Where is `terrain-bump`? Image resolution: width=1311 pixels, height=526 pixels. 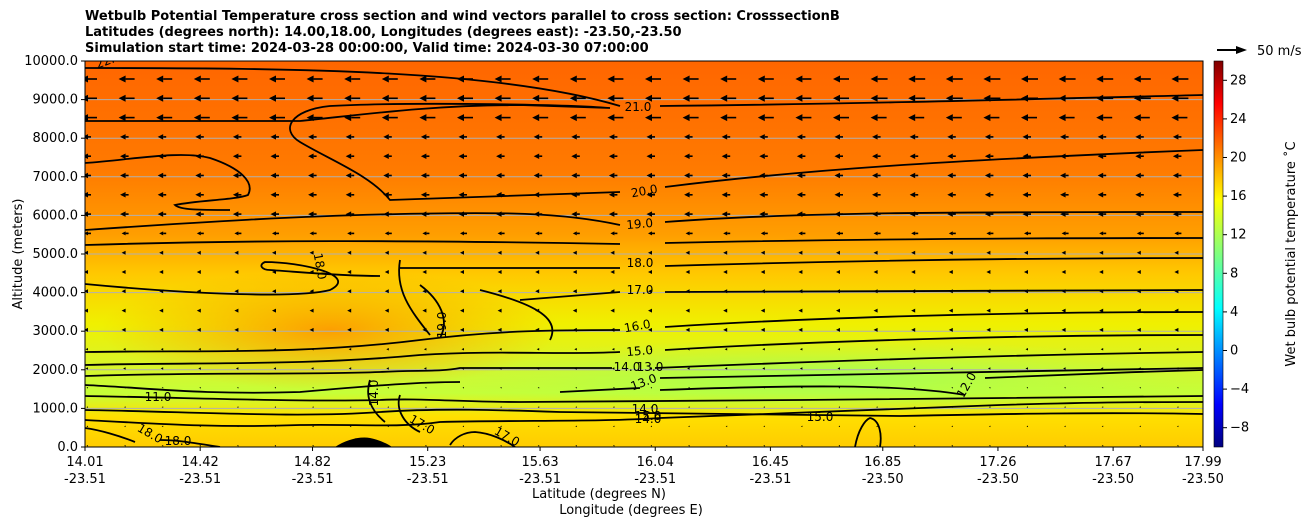 terrain-bump is located at coordinates (363, 442).